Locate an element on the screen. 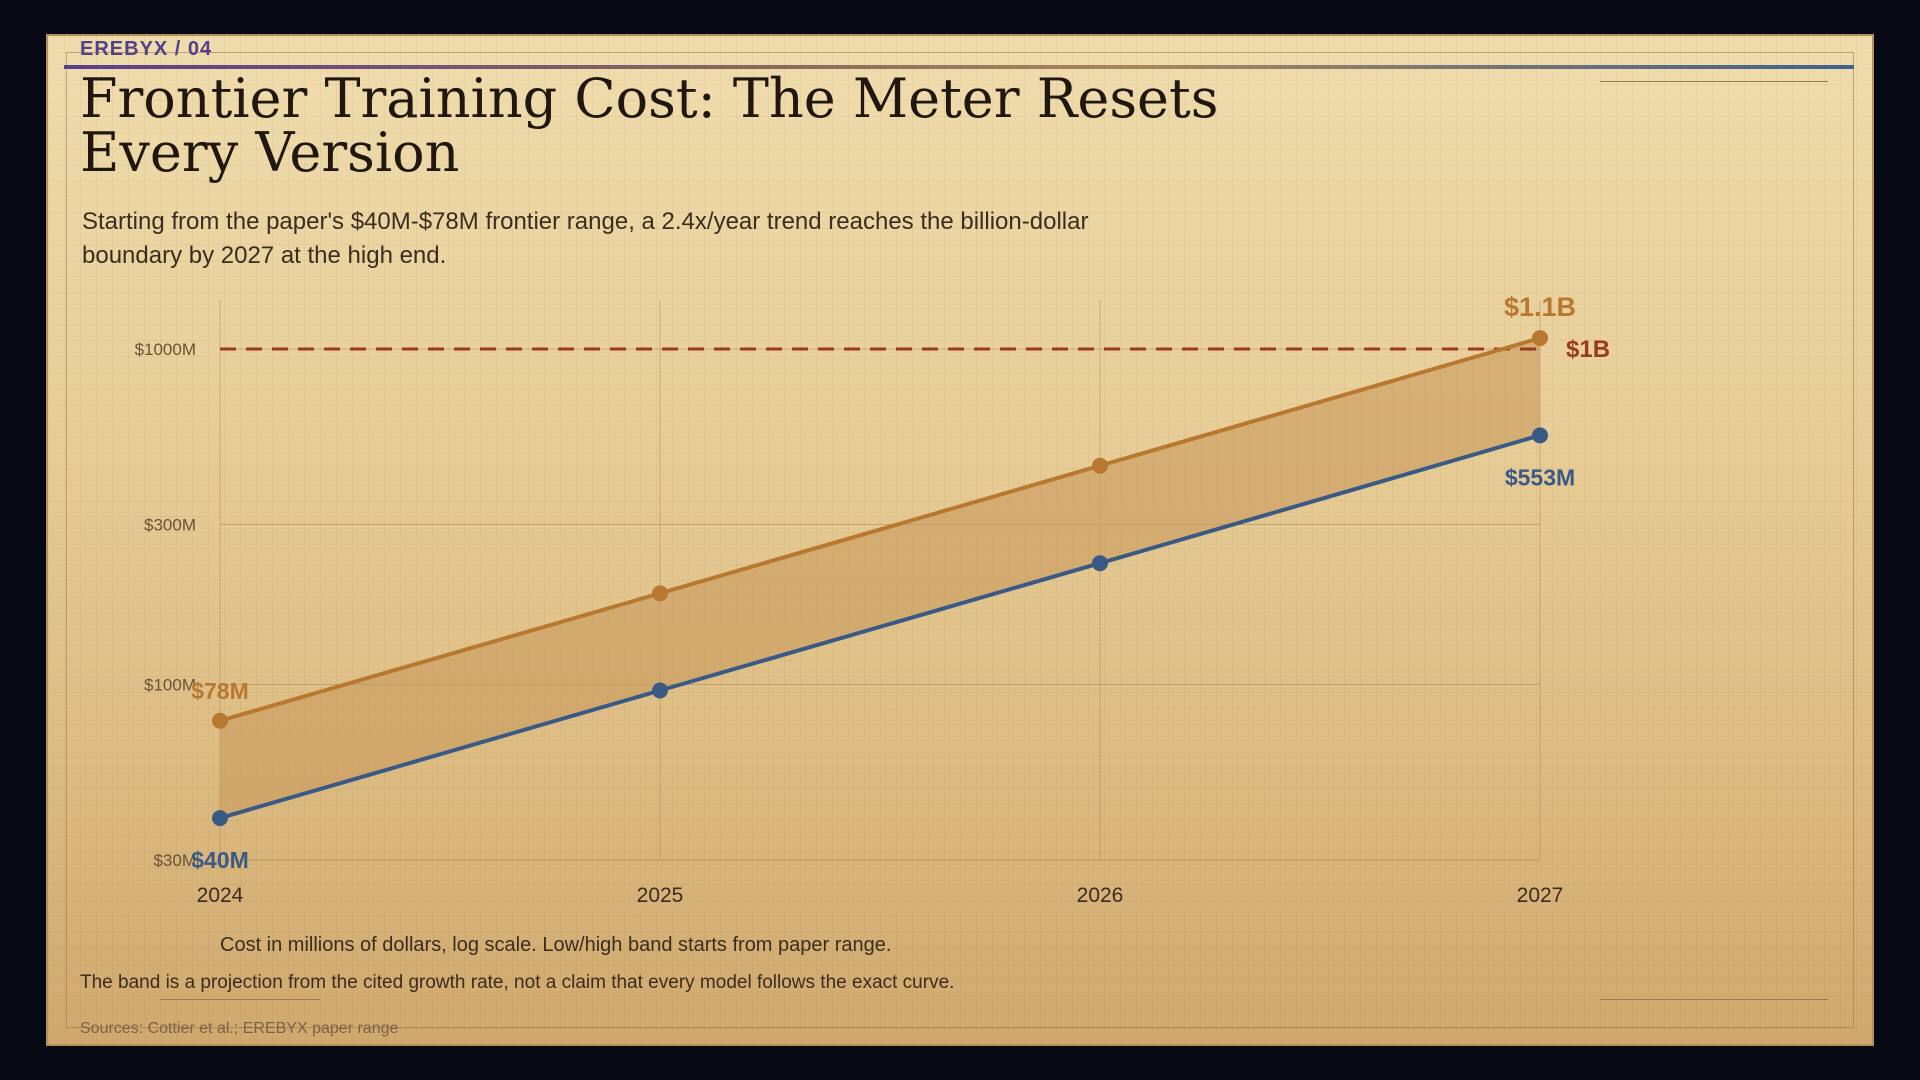 This screenshot has width=1920, height=1080. end-label-high: $1.1B is located at coordinates (1540, 307).